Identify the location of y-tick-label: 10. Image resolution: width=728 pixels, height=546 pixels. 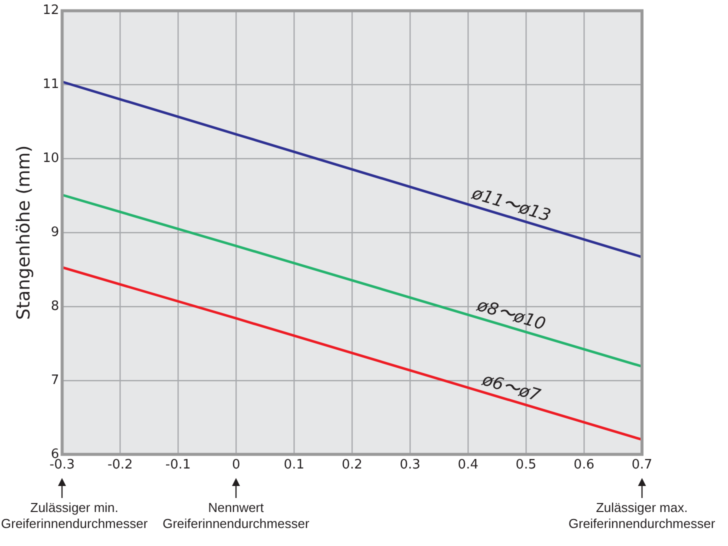
(51, 158).